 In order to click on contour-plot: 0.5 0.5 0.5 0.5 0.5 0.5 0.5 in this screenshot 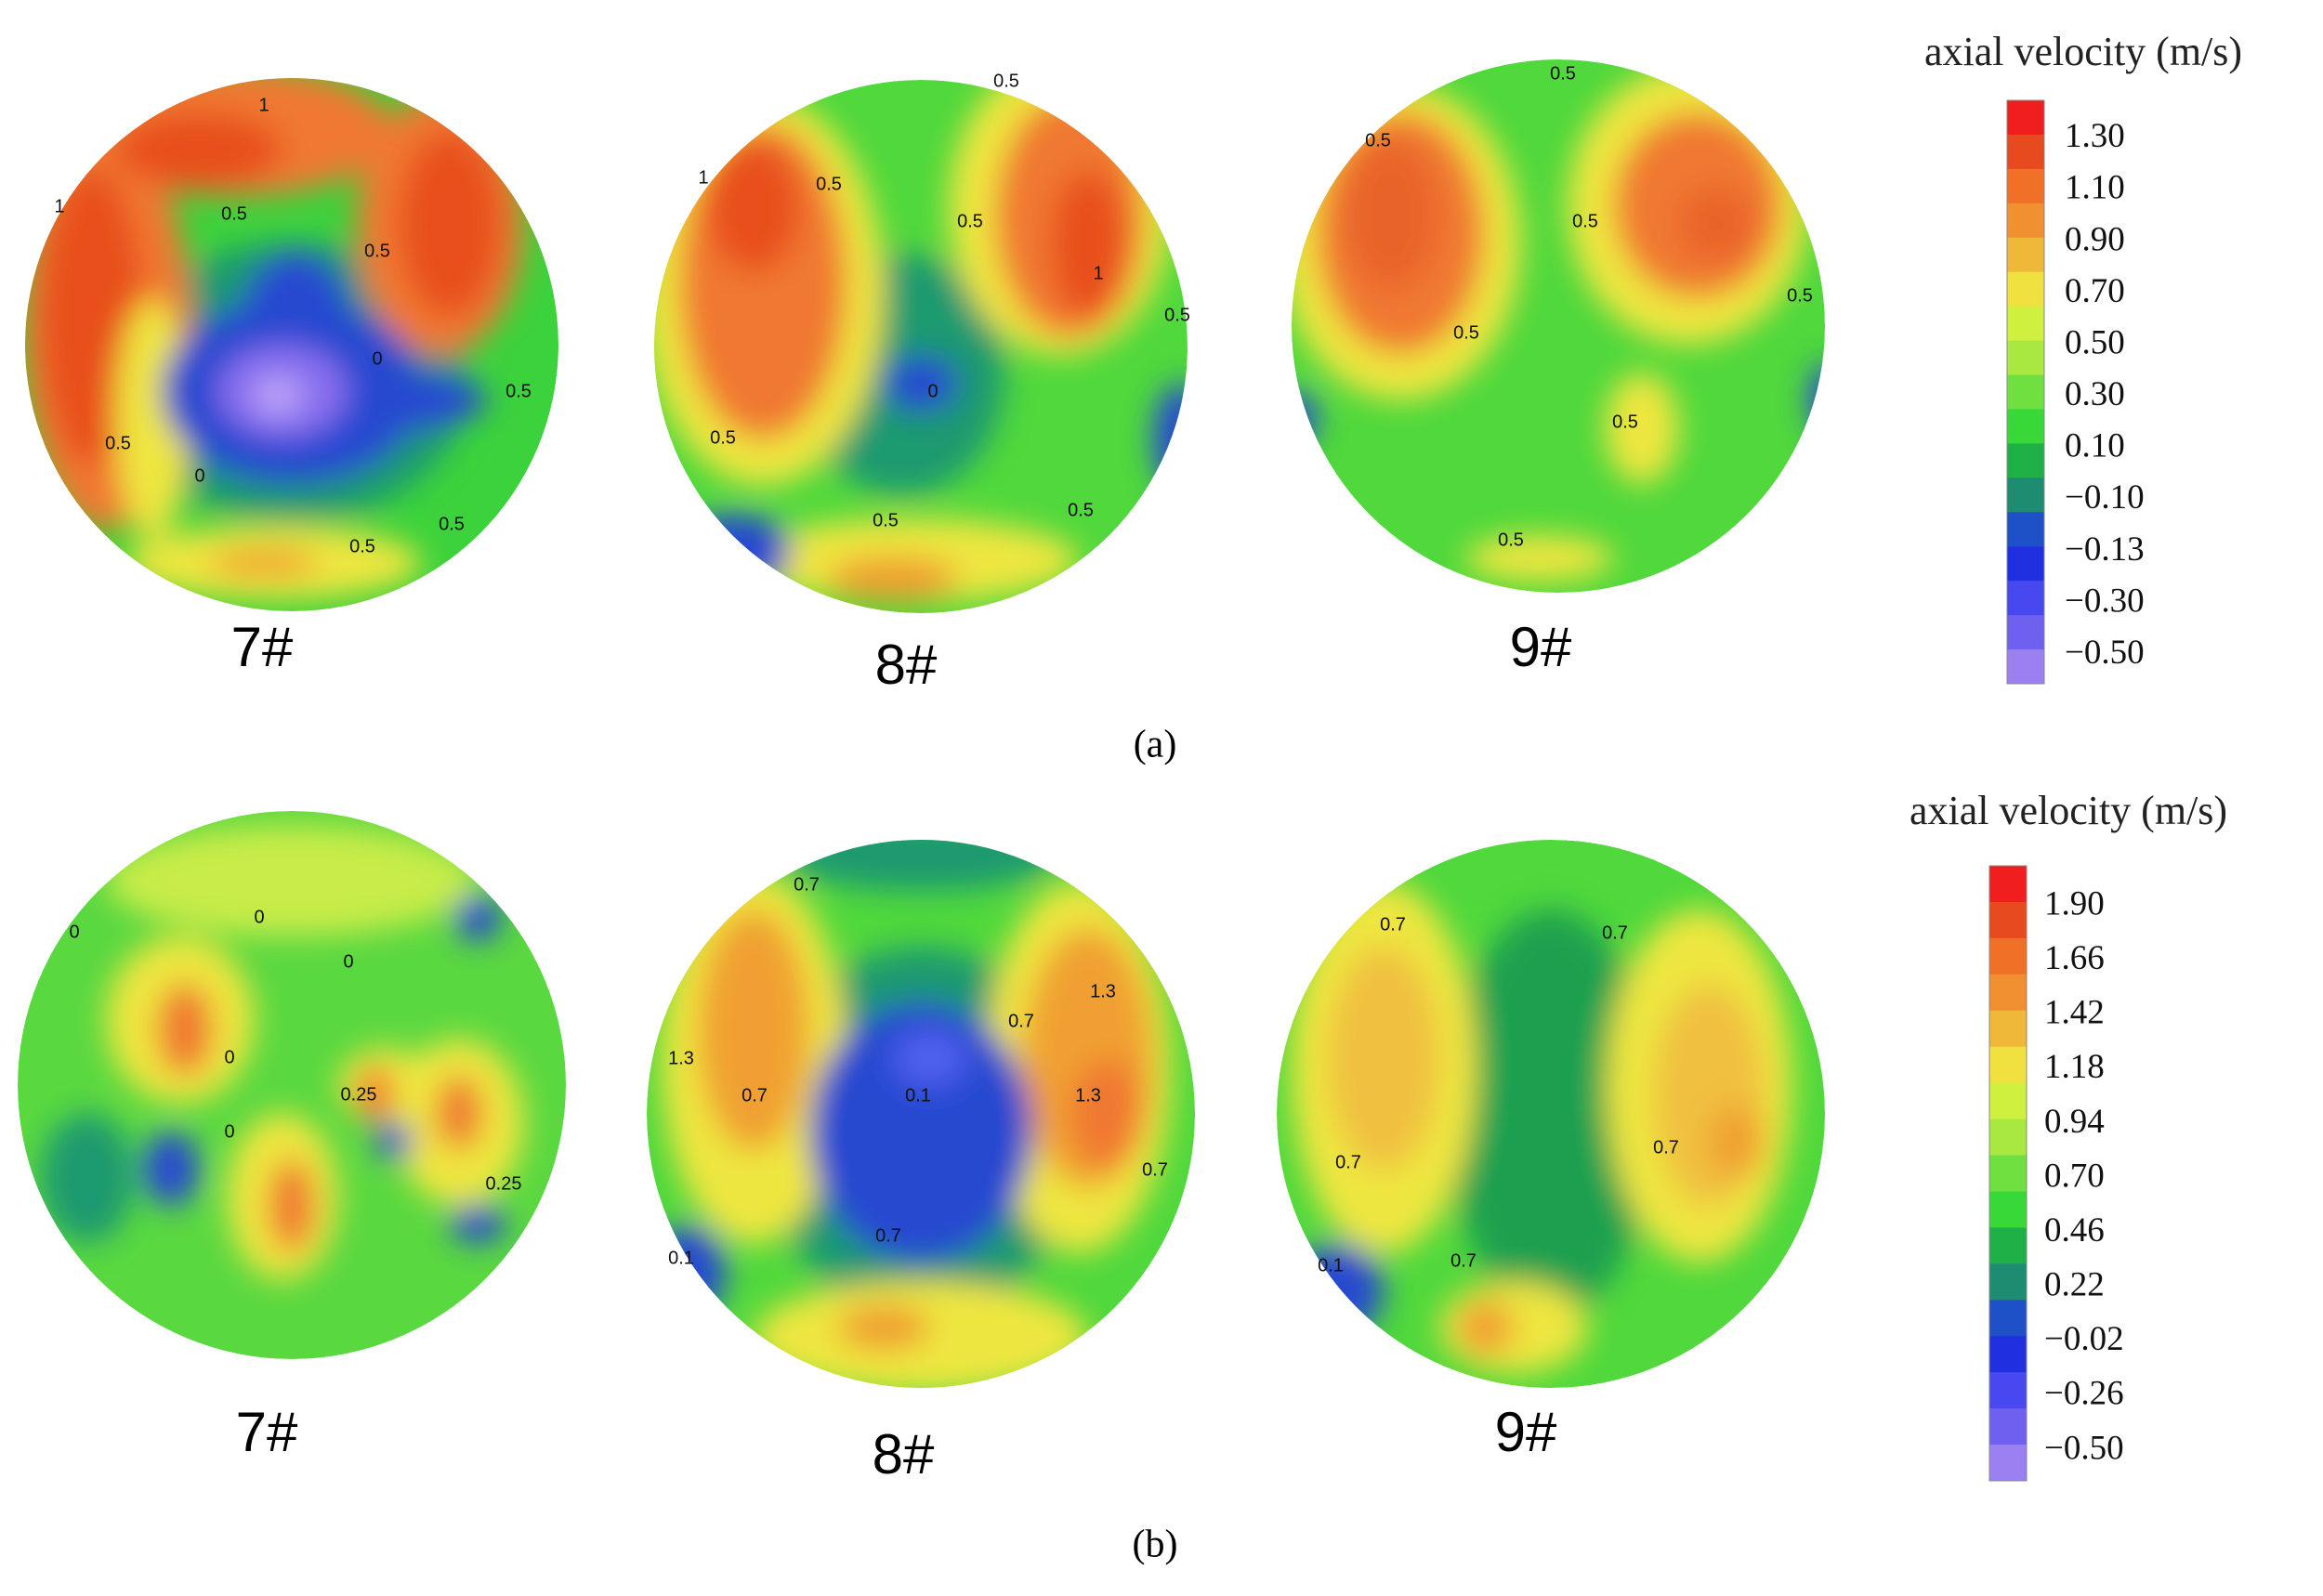, I will do `click(1558, 326)`.